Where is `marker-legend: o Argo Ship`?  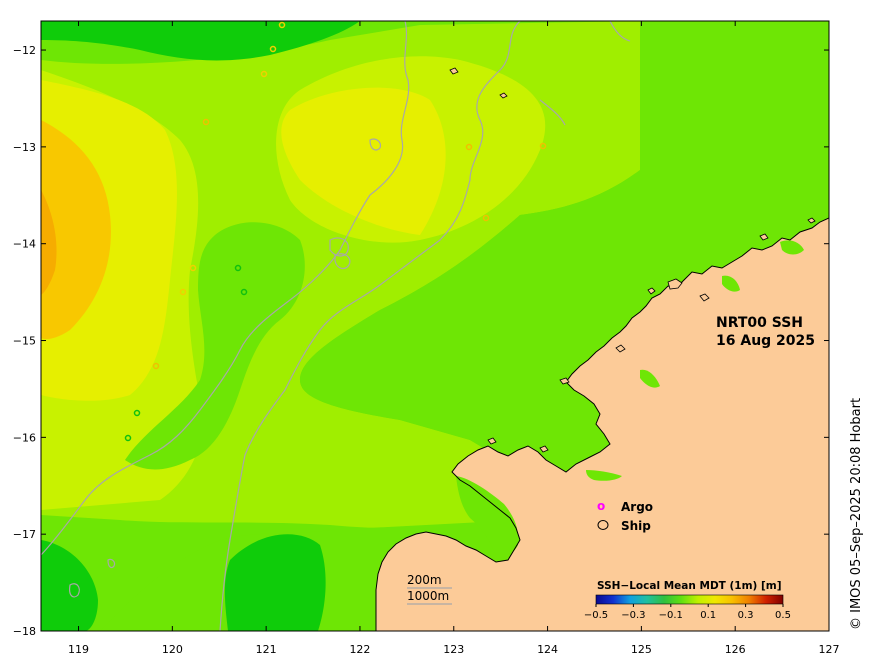 marker-legend: o Argo Ship is located at coordinates (625, 516).